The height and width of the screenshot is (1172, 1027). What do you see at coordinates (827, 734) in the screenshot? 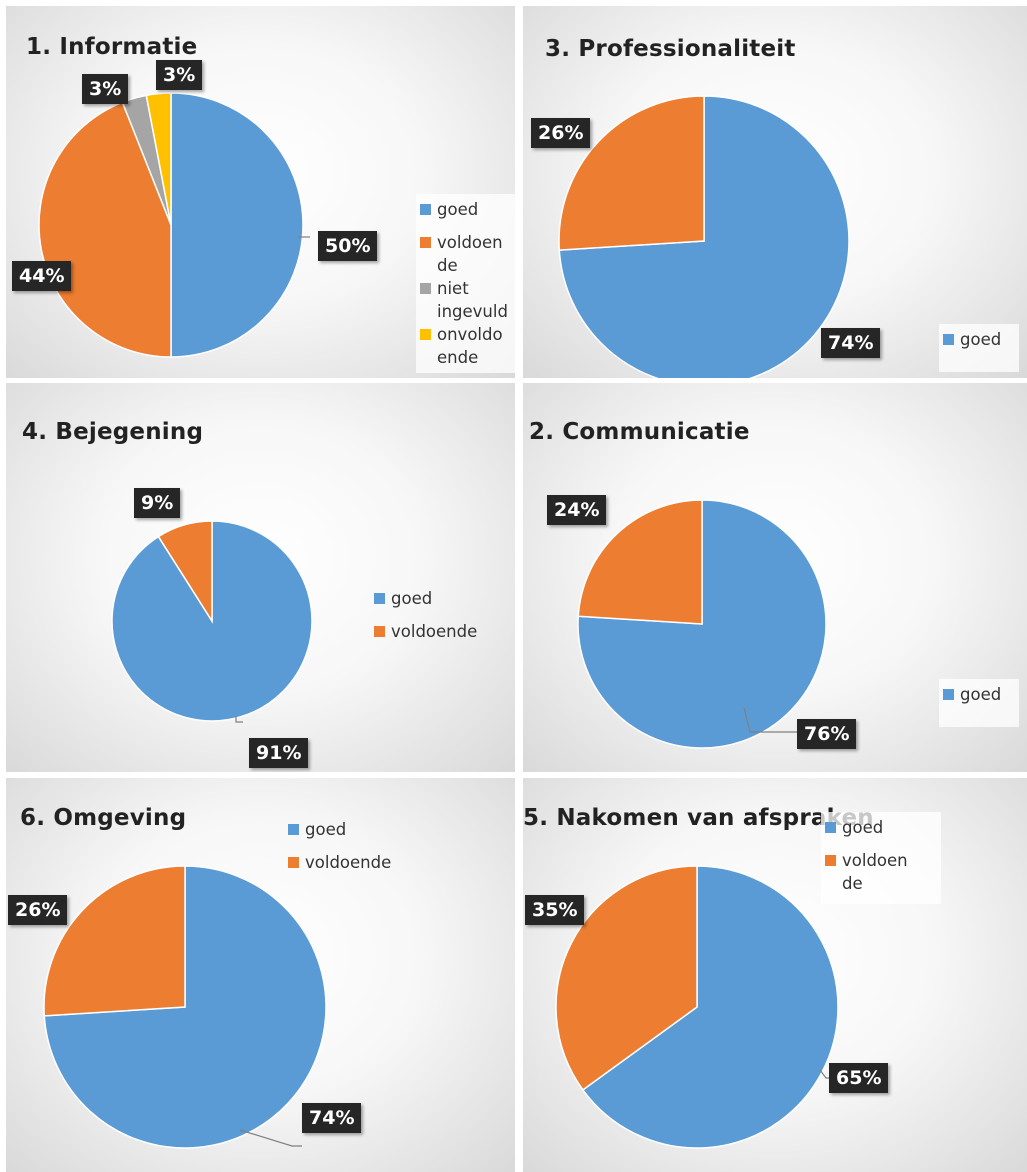
I see `data-label: 76%` at bounding box center [827, 734].